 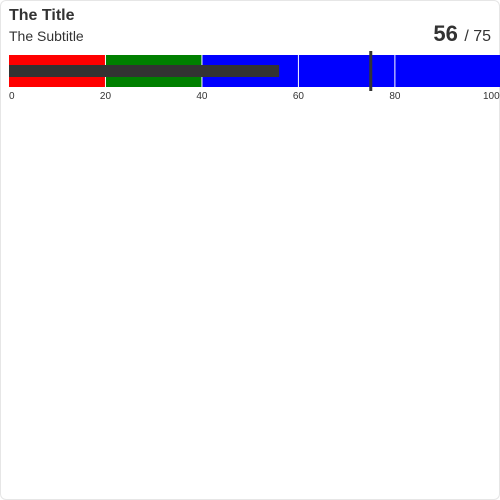 I want to click on chart-title: The Title, so click(x=42, y=15).